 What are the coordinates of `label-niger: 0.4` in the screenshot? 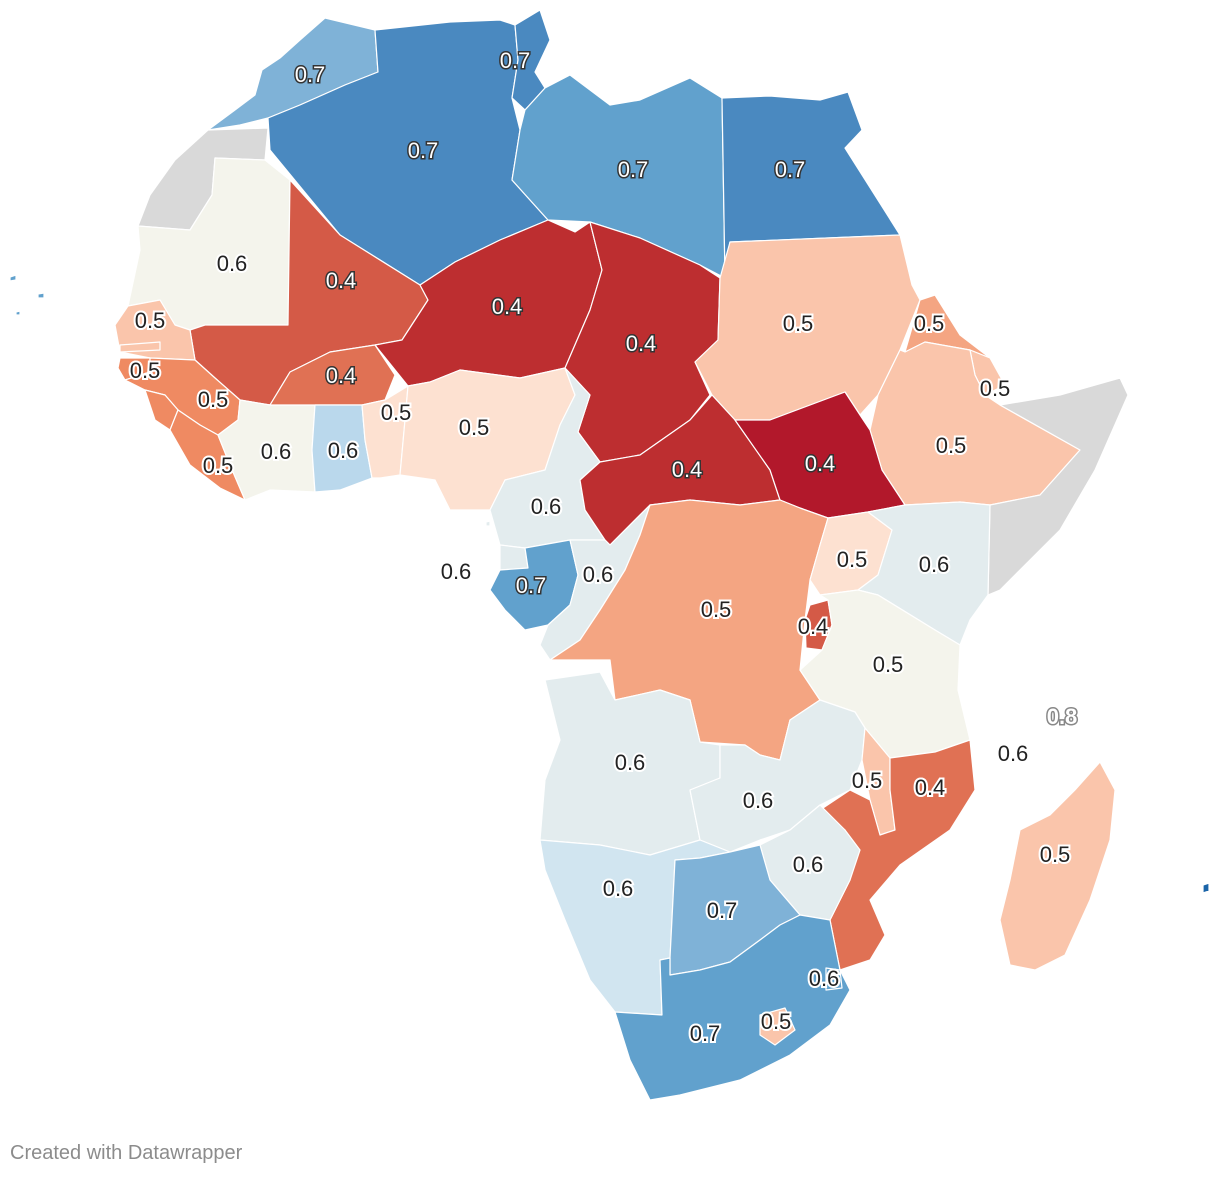 It's located at (507, 306).